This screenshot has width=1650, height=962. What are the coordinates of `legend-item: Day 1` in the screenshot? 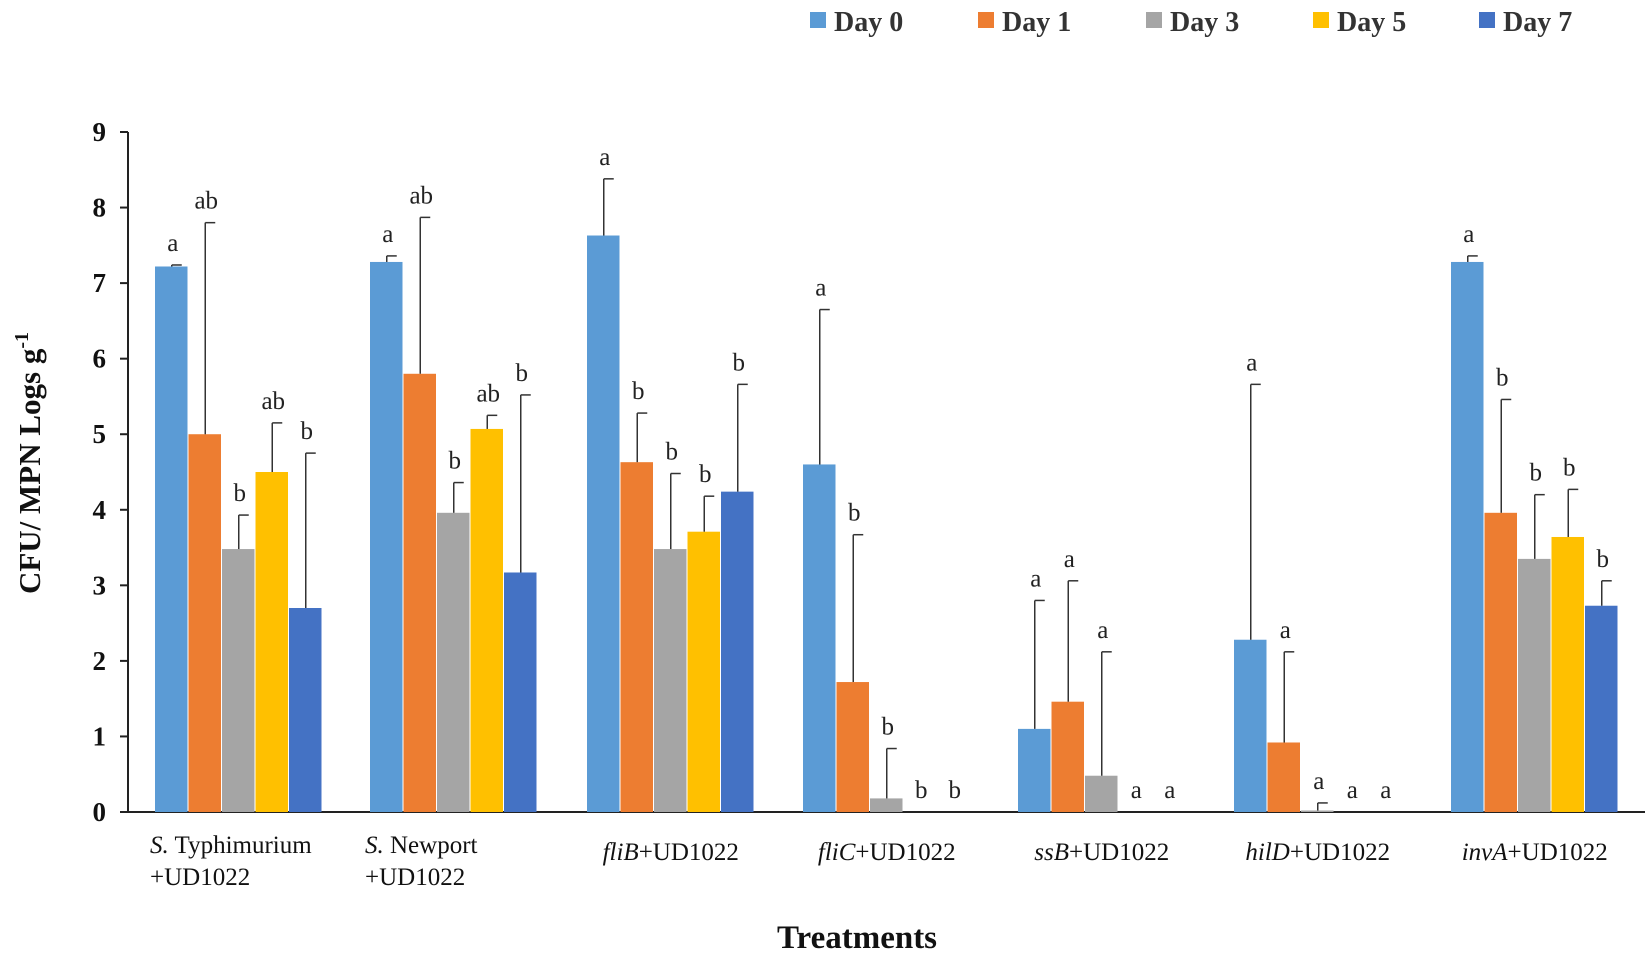 It's located at (1024, 22).